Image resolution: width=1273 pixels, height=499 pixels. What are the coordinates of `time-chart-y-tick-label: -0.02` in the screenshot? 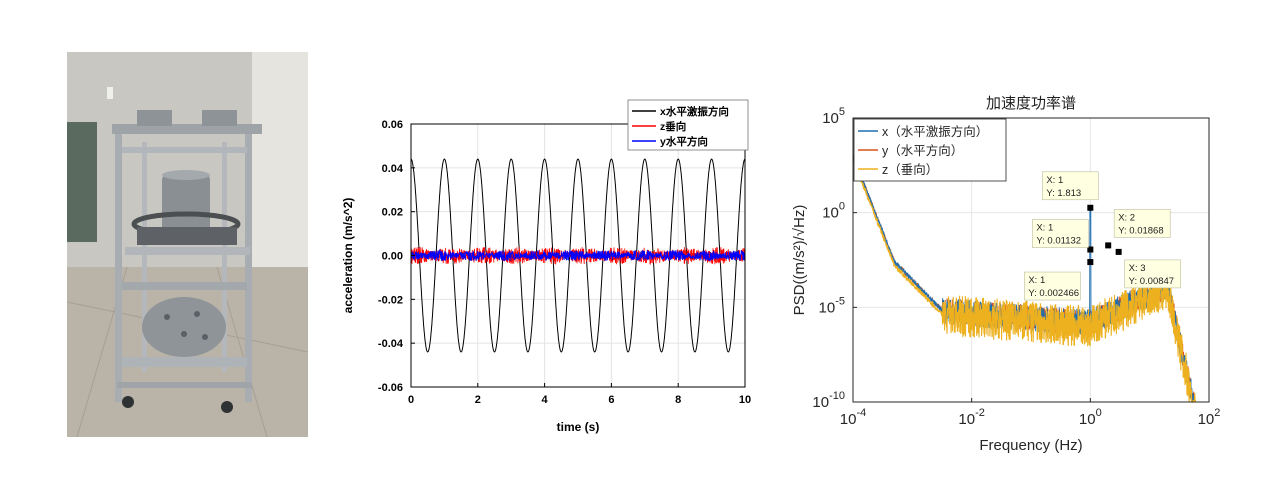 It's located at (390, 300).